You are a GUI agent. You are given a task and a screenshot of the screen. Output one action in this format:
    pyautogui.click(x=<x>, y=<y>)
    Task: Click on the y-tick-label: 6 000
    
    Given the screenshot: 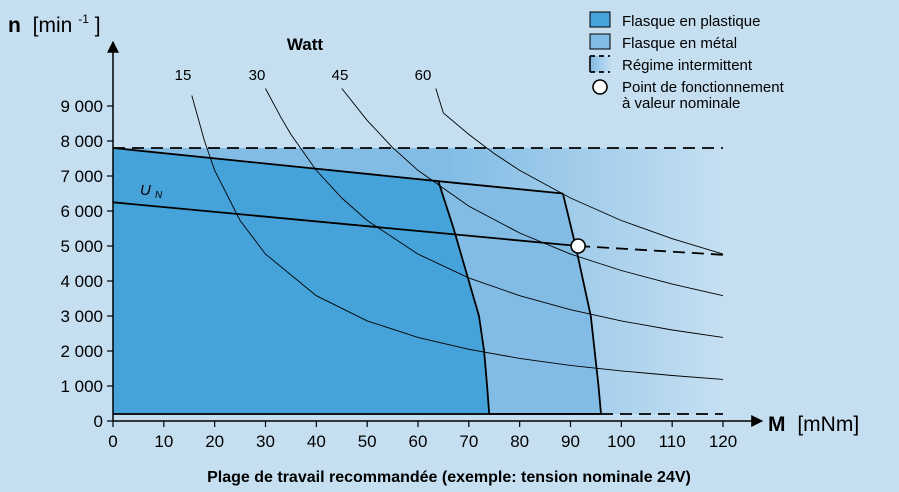 What is the action you would take?
    pyautogui.click(x=81, y=211)
    